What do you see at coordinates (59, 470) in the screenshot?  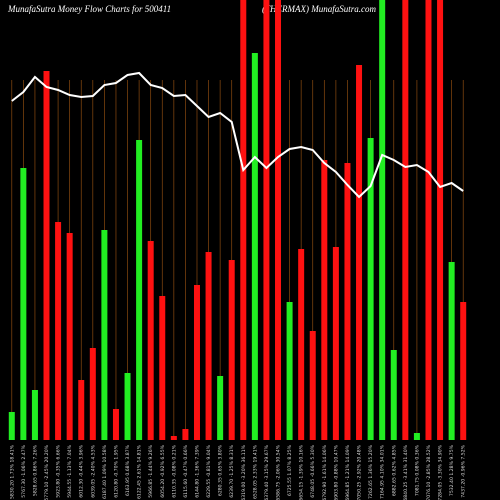 I see `x-tick-label: 5923.80 -0.35% 6.66%` at bounding box center [59, 470].